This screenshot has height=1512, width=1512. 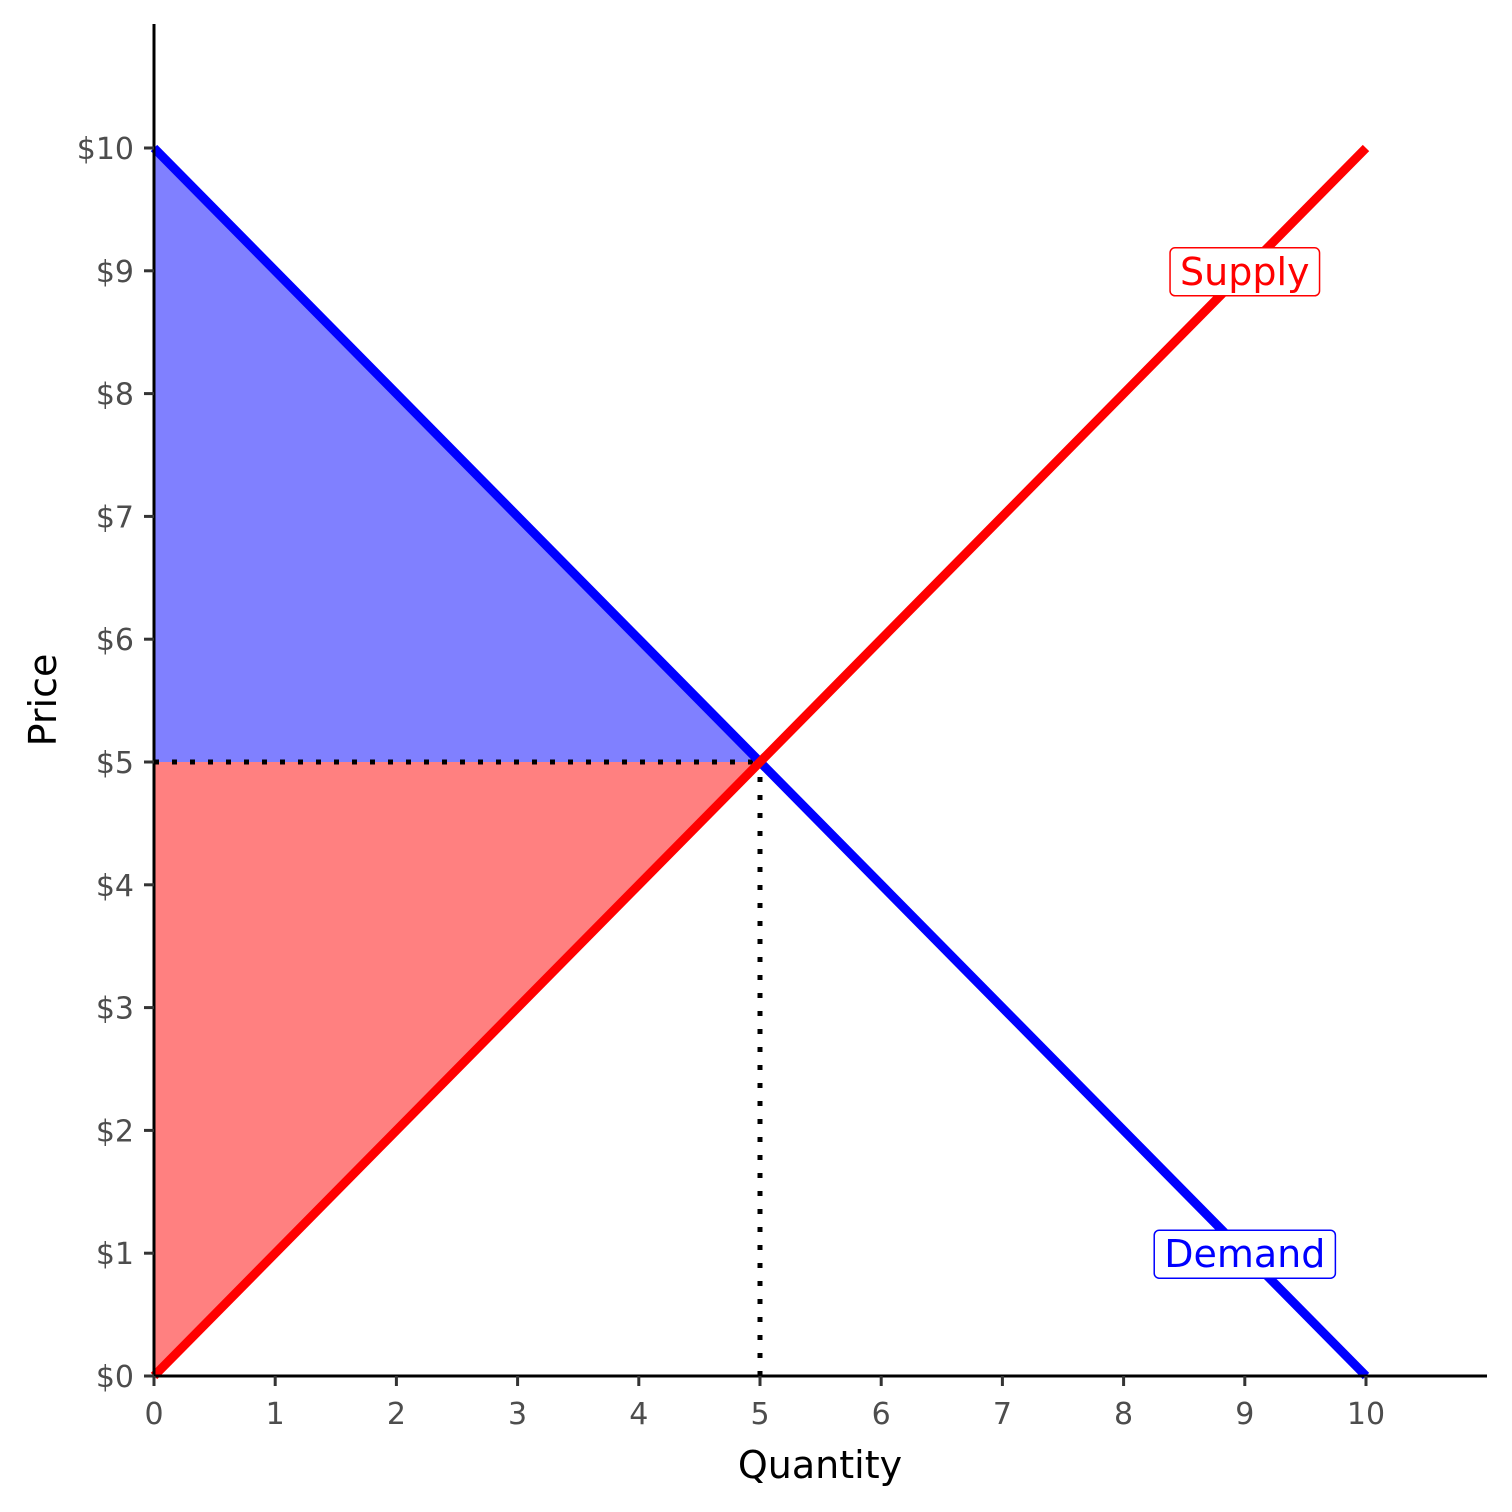 I want to click on supply-label-box, so click(x=1245, y=272).